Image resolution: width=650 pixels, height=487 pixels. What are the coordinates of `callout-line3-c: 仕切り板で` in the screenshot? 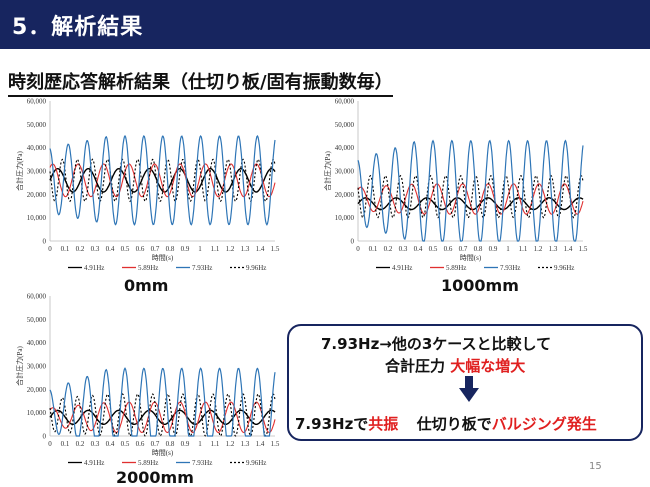 It's located at (454, 424).